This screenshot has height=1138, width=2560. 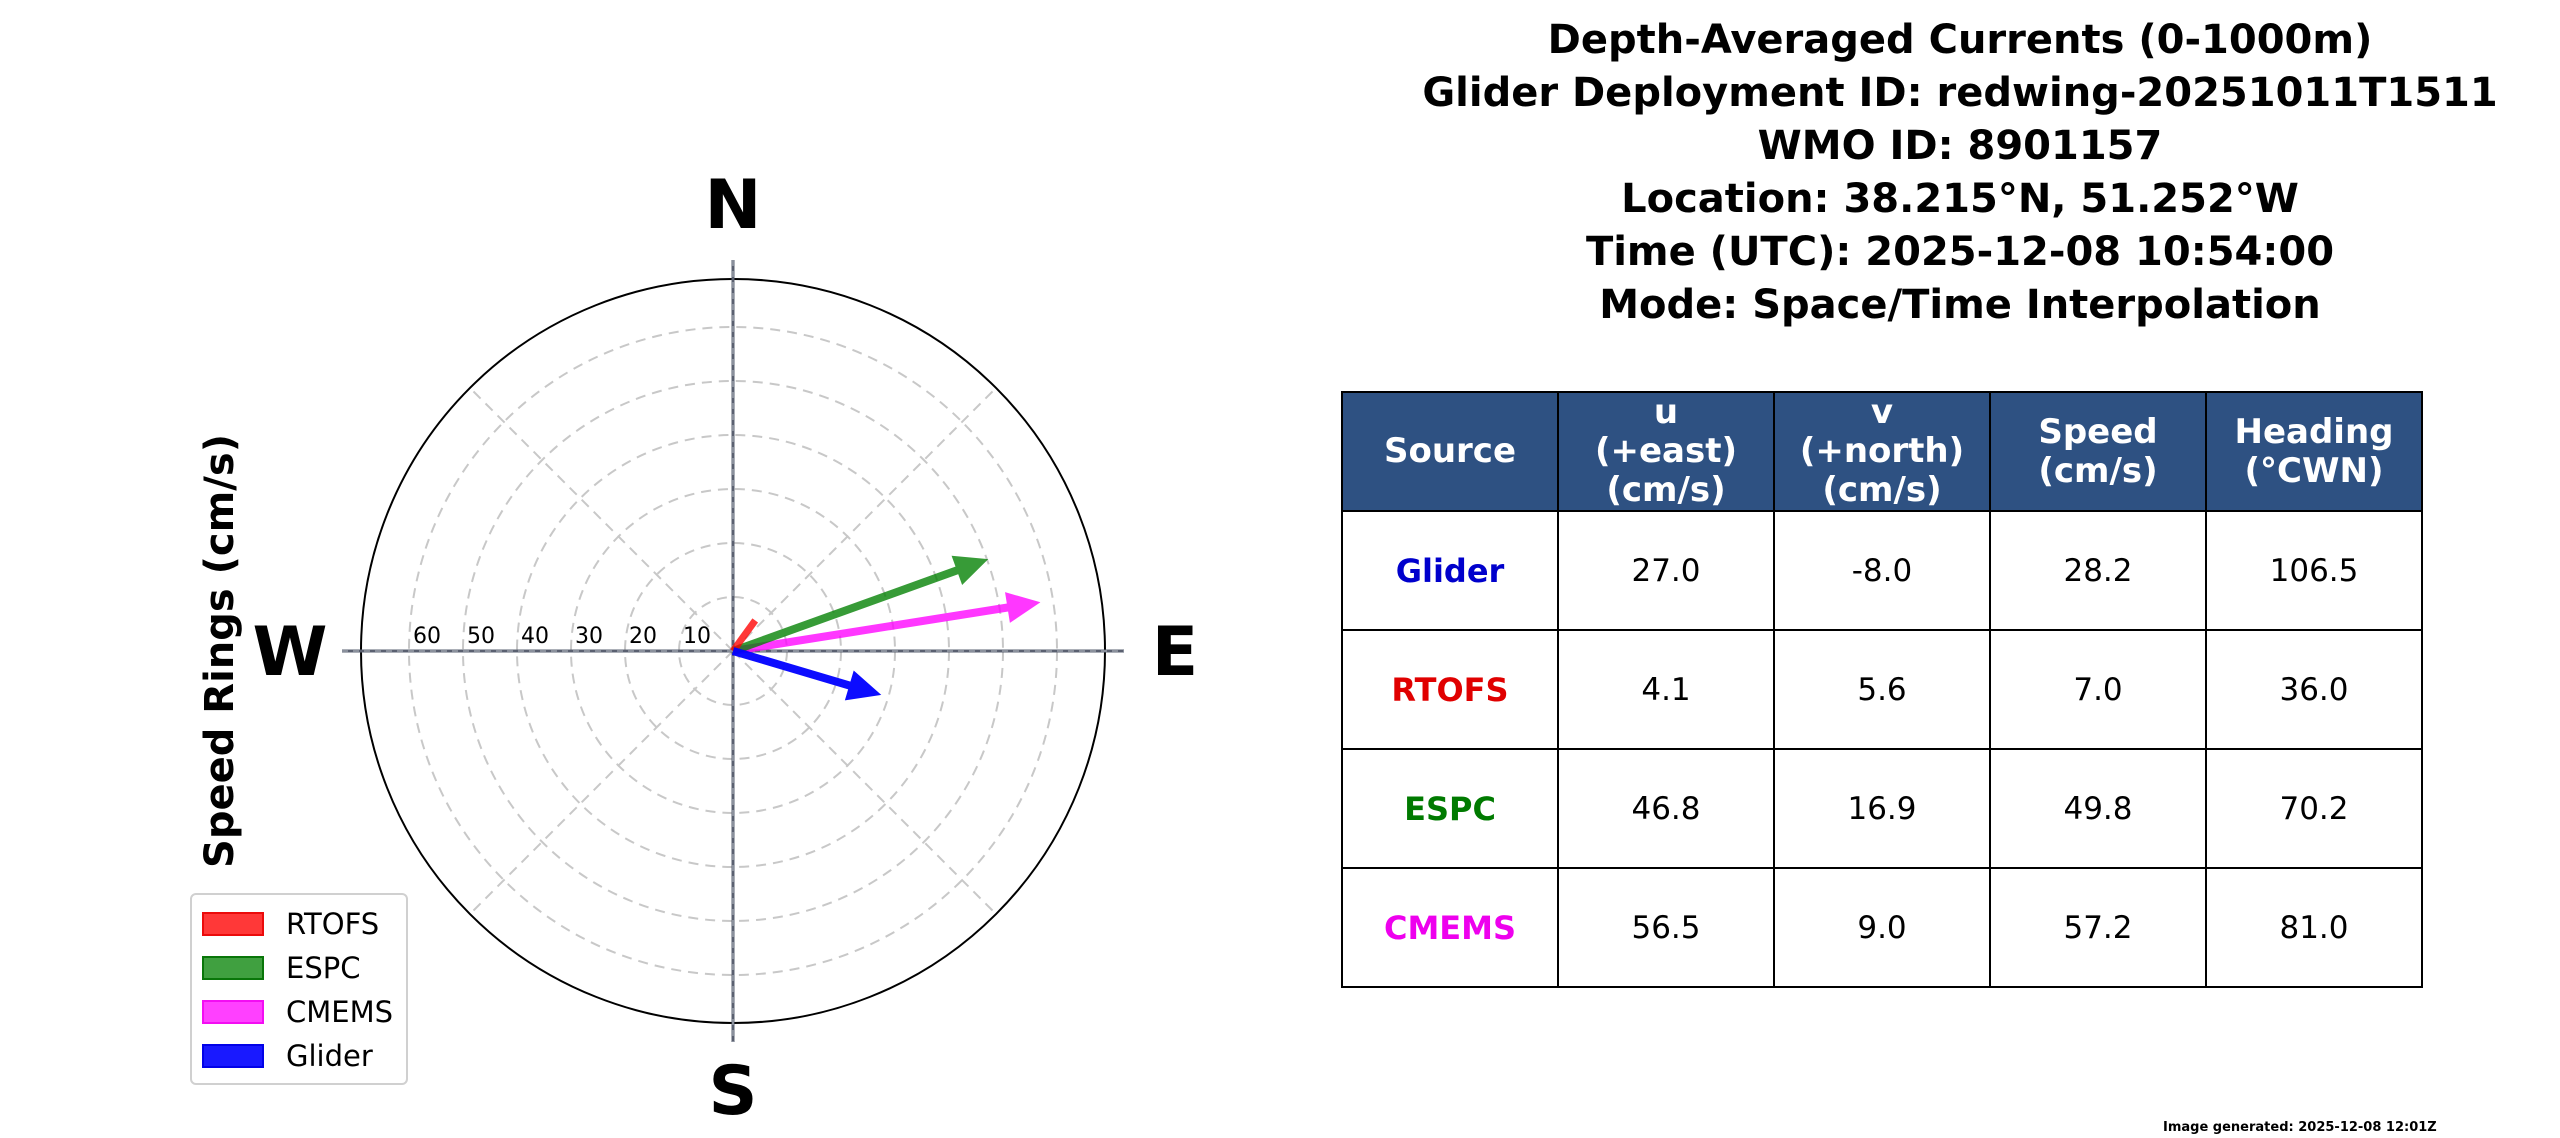 I want to click on time-utc: Time (UTC): 2025-12-08 10:54:00, so click(x=1960, y=252).